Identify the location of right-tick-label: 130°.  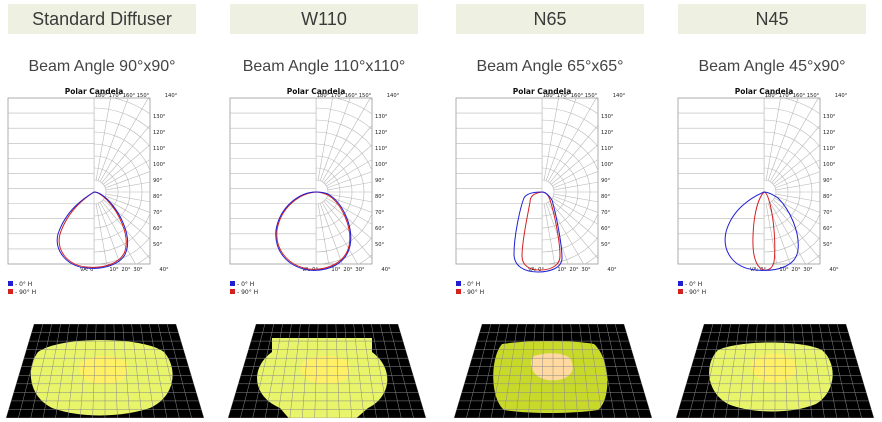
(381, 117).